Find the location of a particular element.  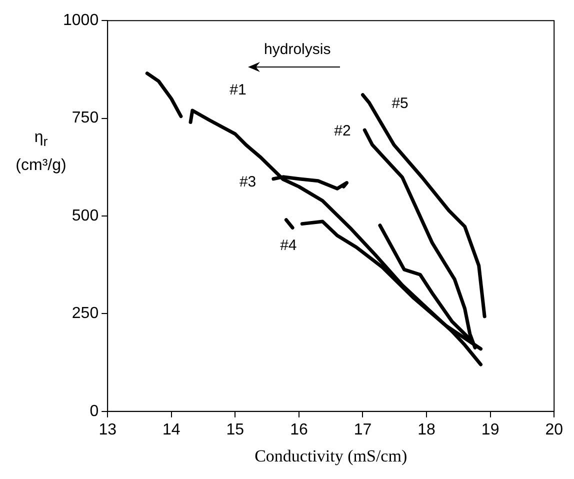

y-tick-label: 500 is located at coordinates (85, 215).